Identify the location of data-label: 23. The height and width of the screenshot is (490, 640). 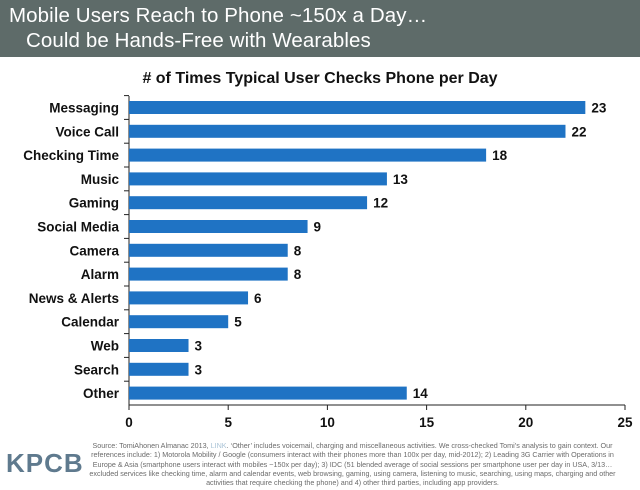
(599, 108).